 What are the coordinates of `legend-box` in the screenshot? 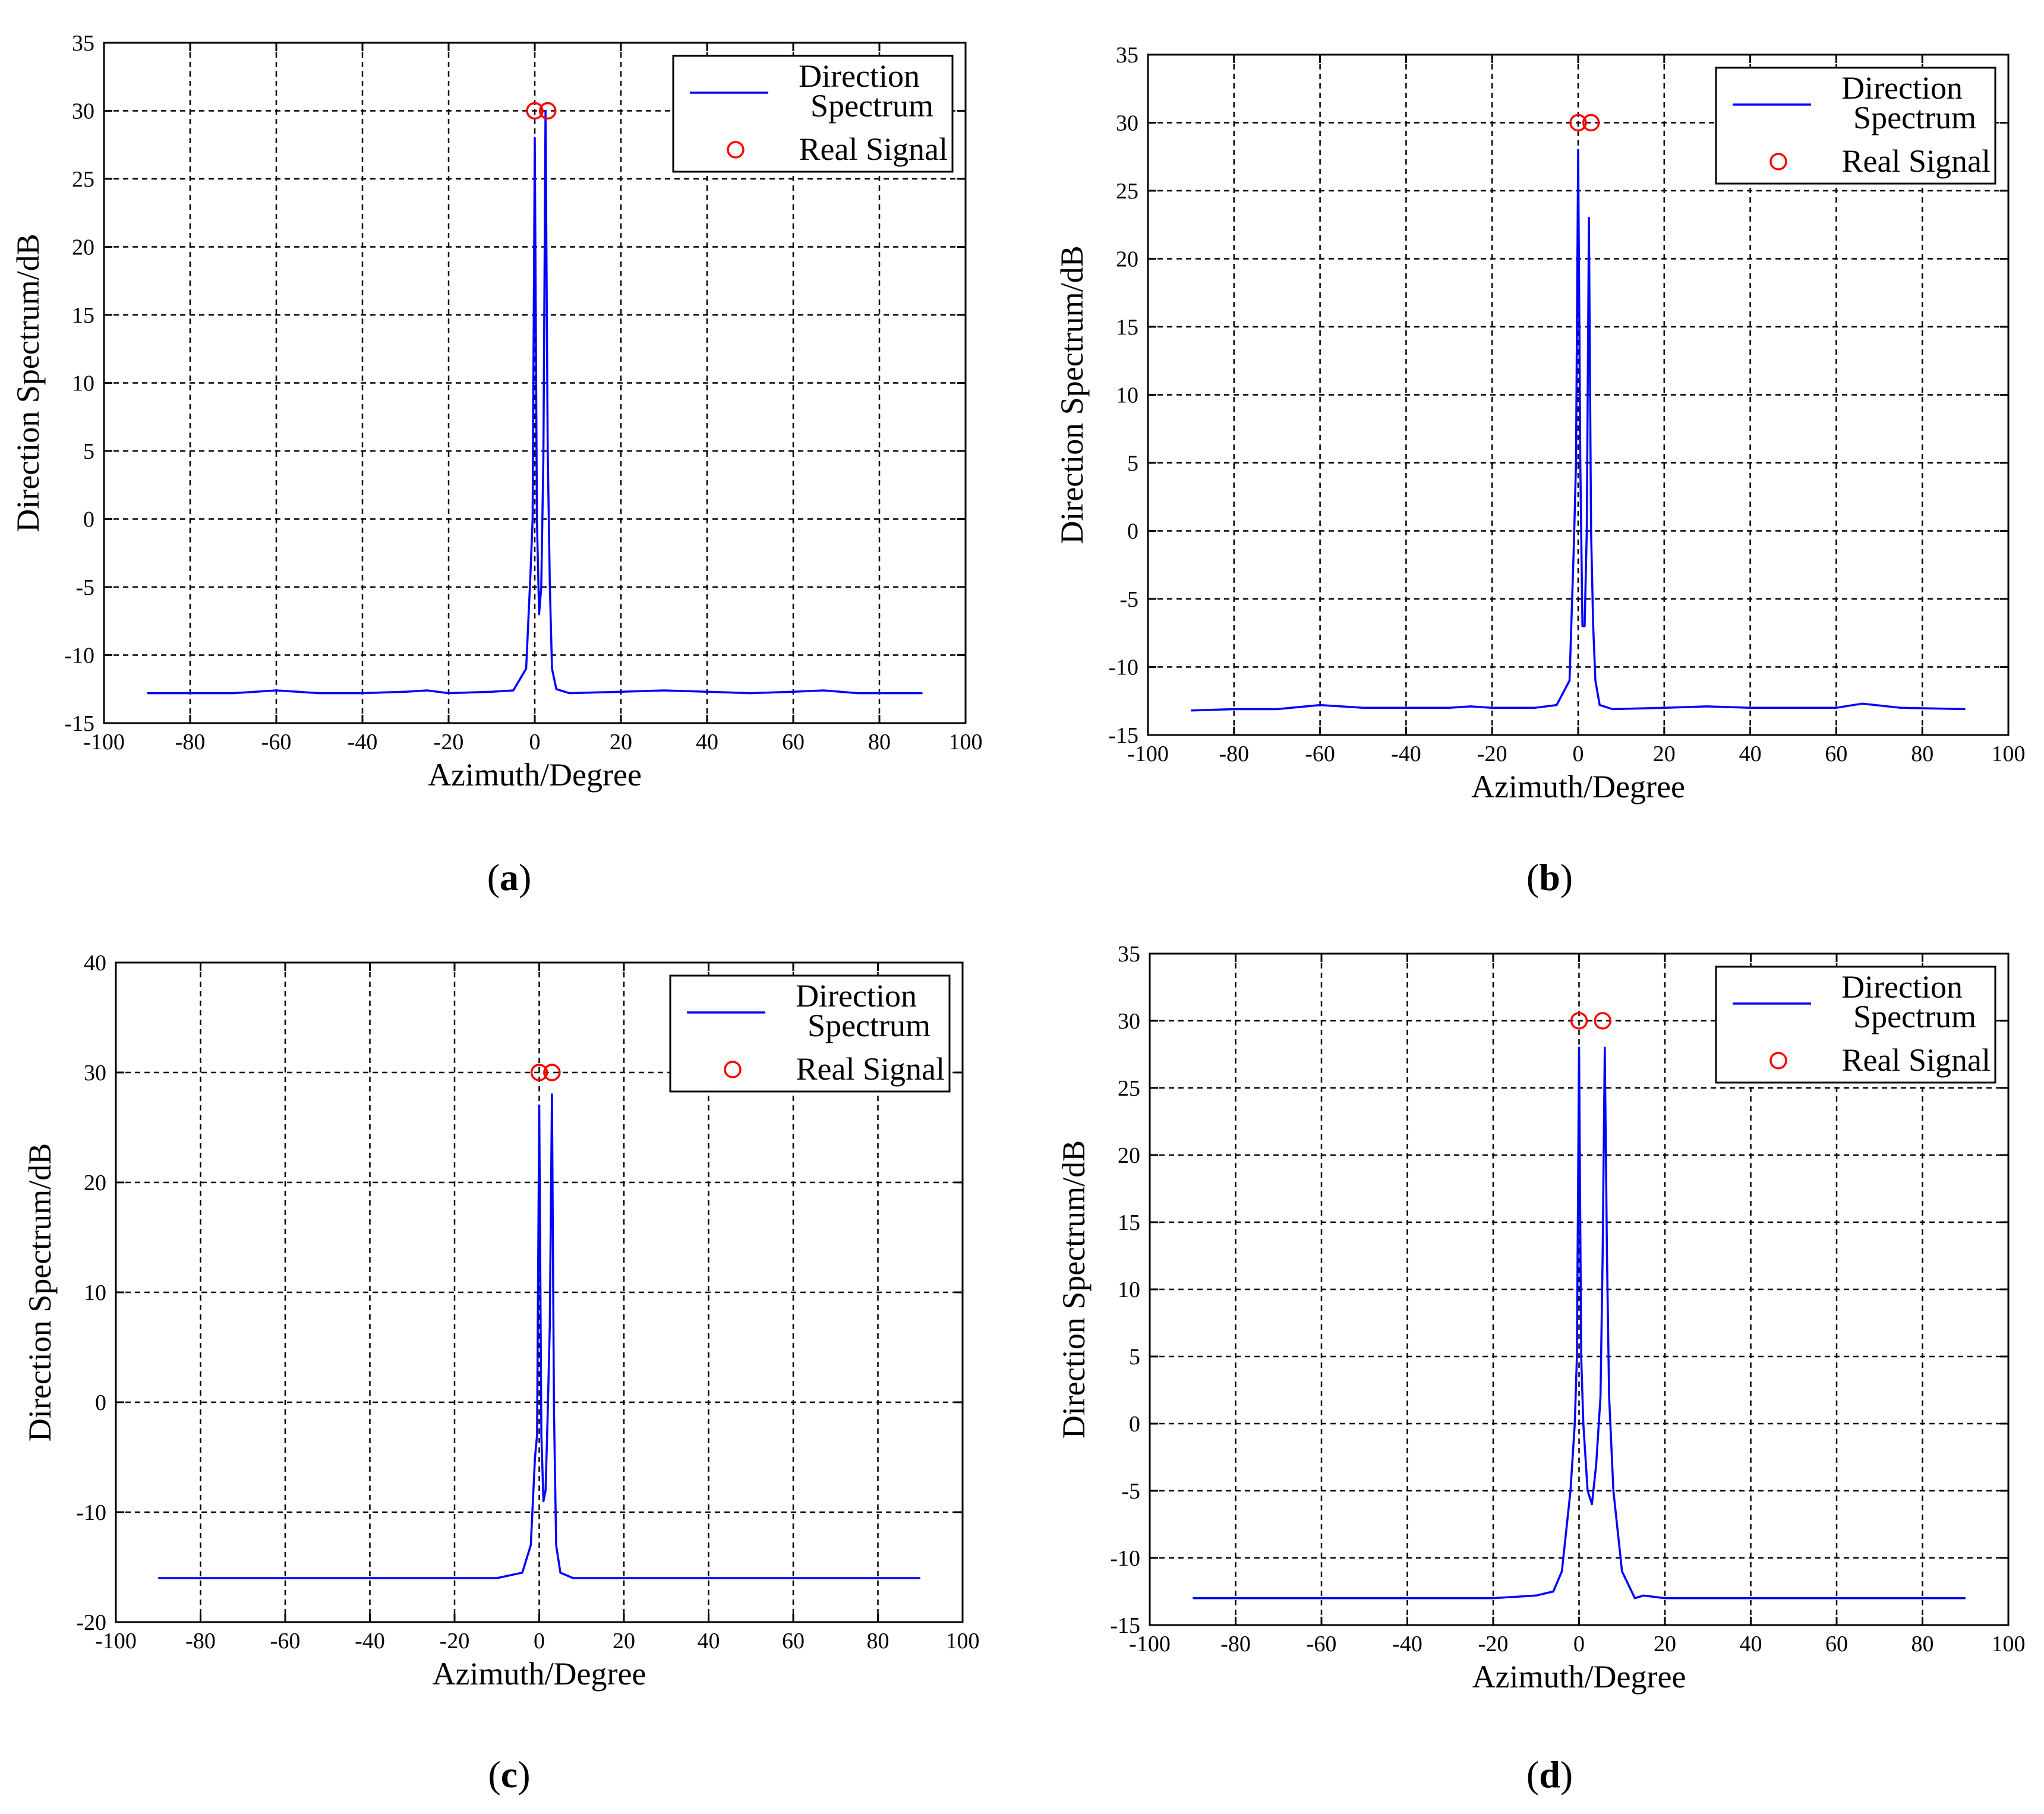 It's located at (813, 114).